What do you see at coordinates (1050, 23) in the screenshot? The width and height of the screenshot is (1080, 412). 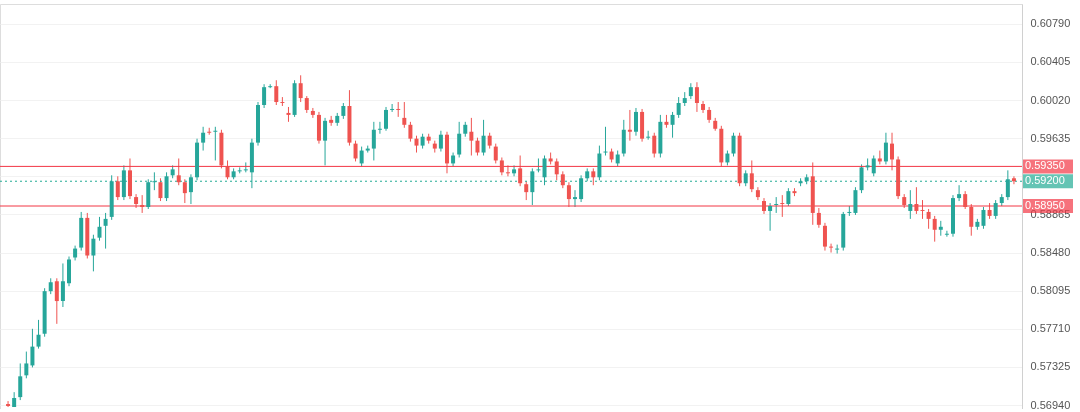 I see `y-tick-label: 0.60790` at bounding box center [1050, 23].